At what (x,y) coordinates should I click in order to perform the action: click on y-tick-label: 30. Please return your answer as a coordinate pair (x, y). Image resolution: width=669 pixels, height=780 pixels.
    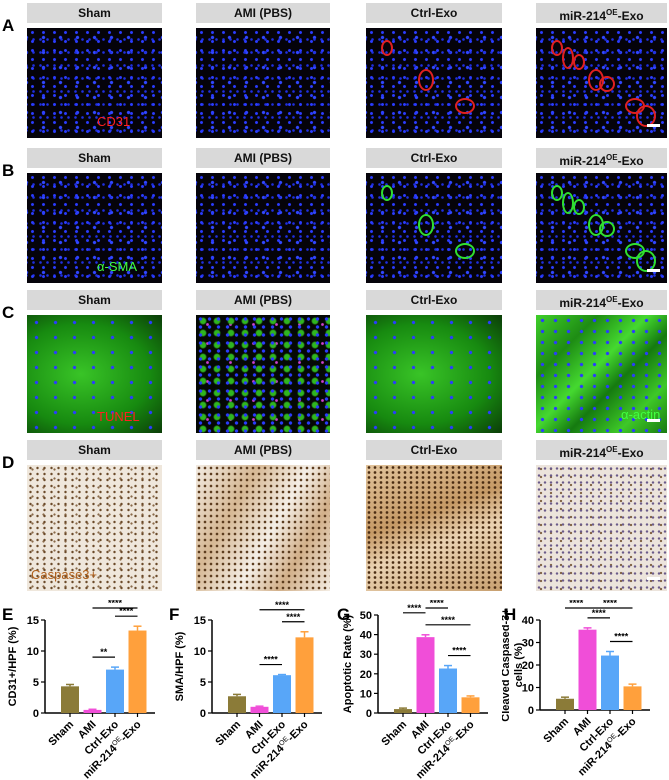
    Looking at the image, I should click on (528, 644).